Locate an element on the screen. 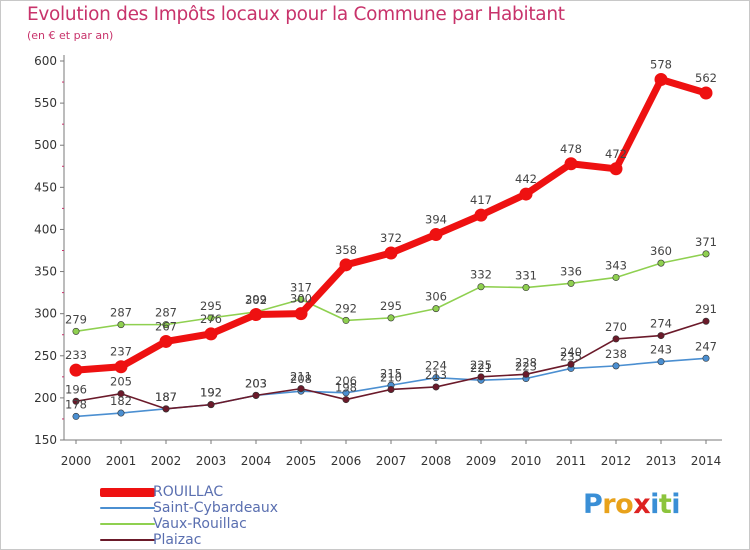 This screenshot has height=550, width=750. data-label: 223 is located at coordinates (526, 367).